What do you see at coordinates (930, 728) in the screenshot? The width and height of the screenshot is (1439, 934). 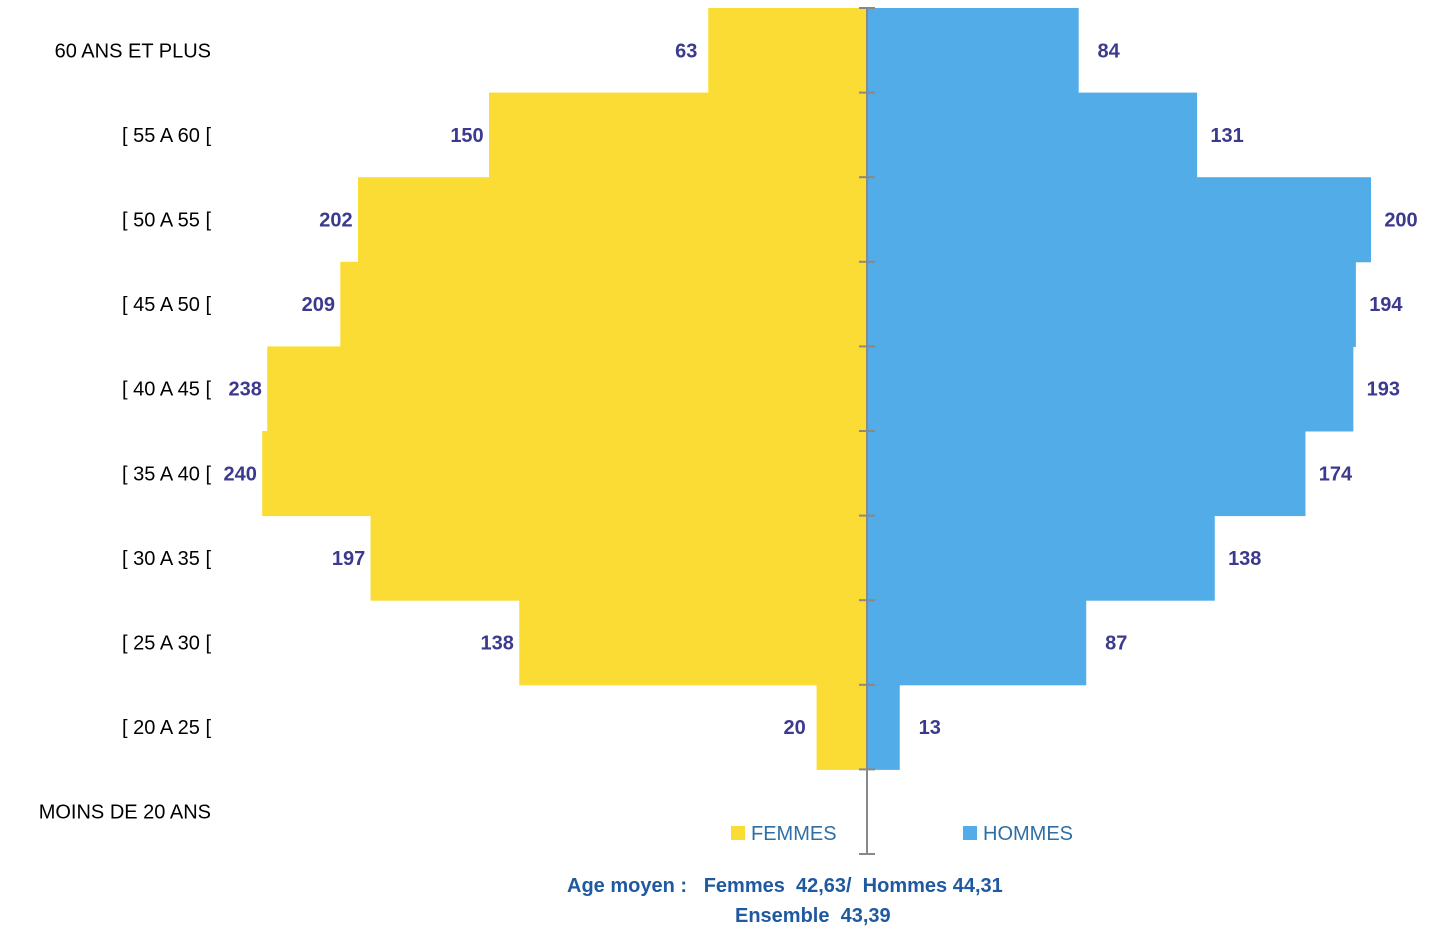 I see `value-label-hommes: 13` at bounding box center [930, 728].